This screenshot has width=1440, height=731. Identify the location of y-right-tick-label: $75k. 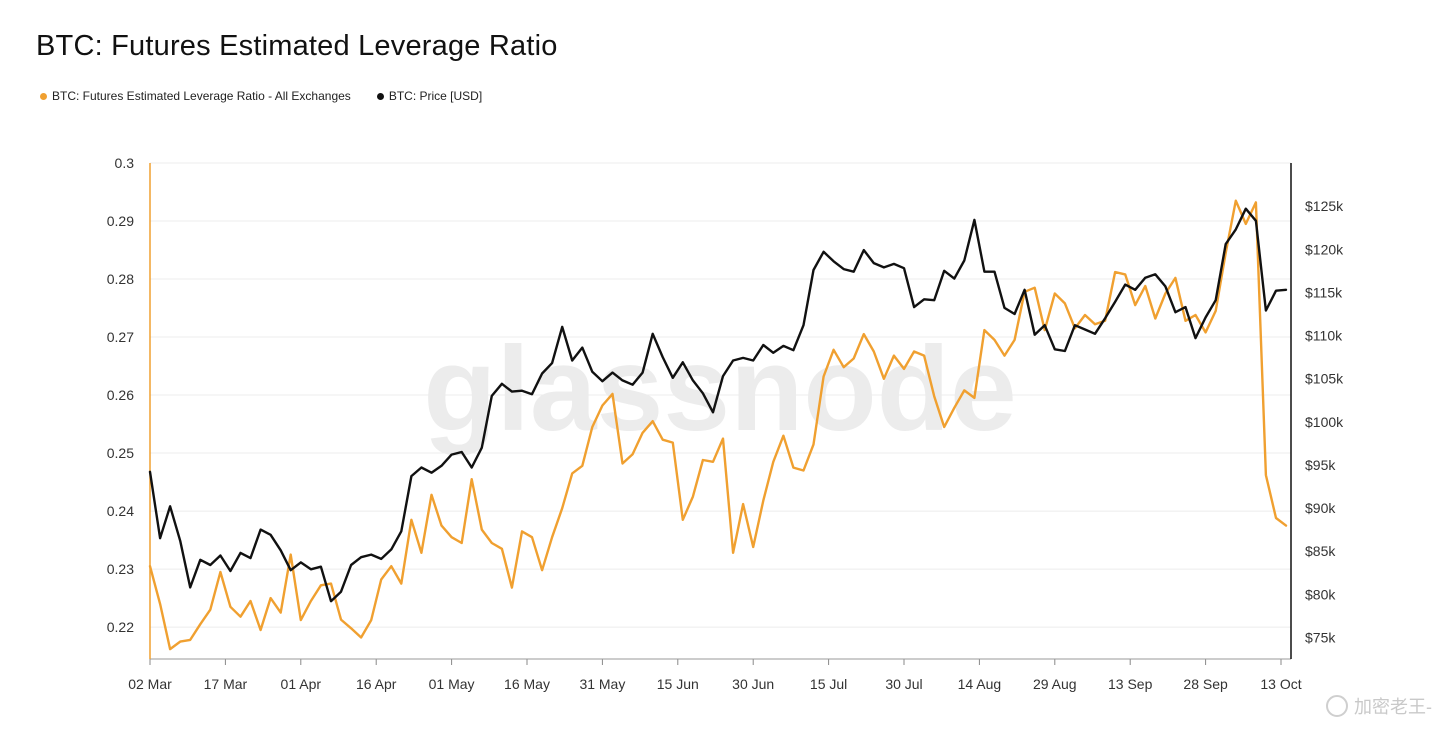
(1320, 637).